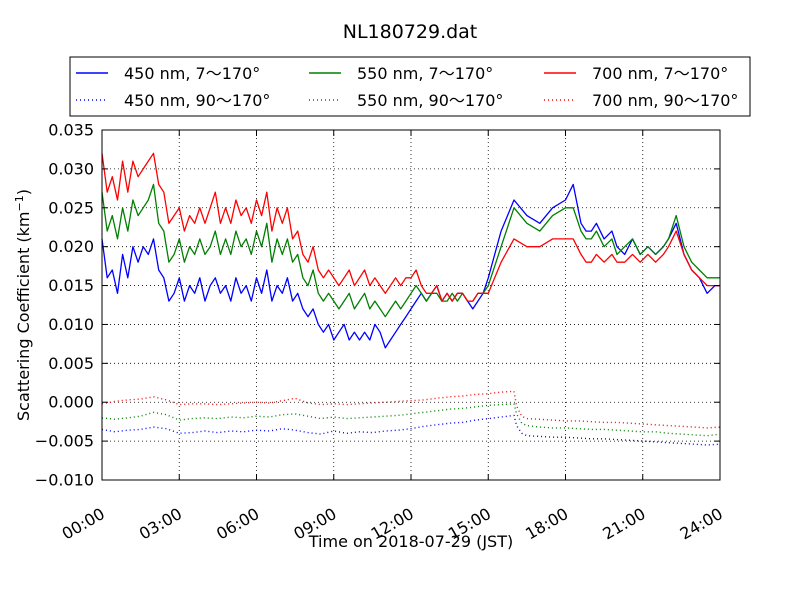 The image size is (800, 600). Describe the element at coordinates (71, 363) in the screenshot. I see `y-tick-label: 0.005` at that location.